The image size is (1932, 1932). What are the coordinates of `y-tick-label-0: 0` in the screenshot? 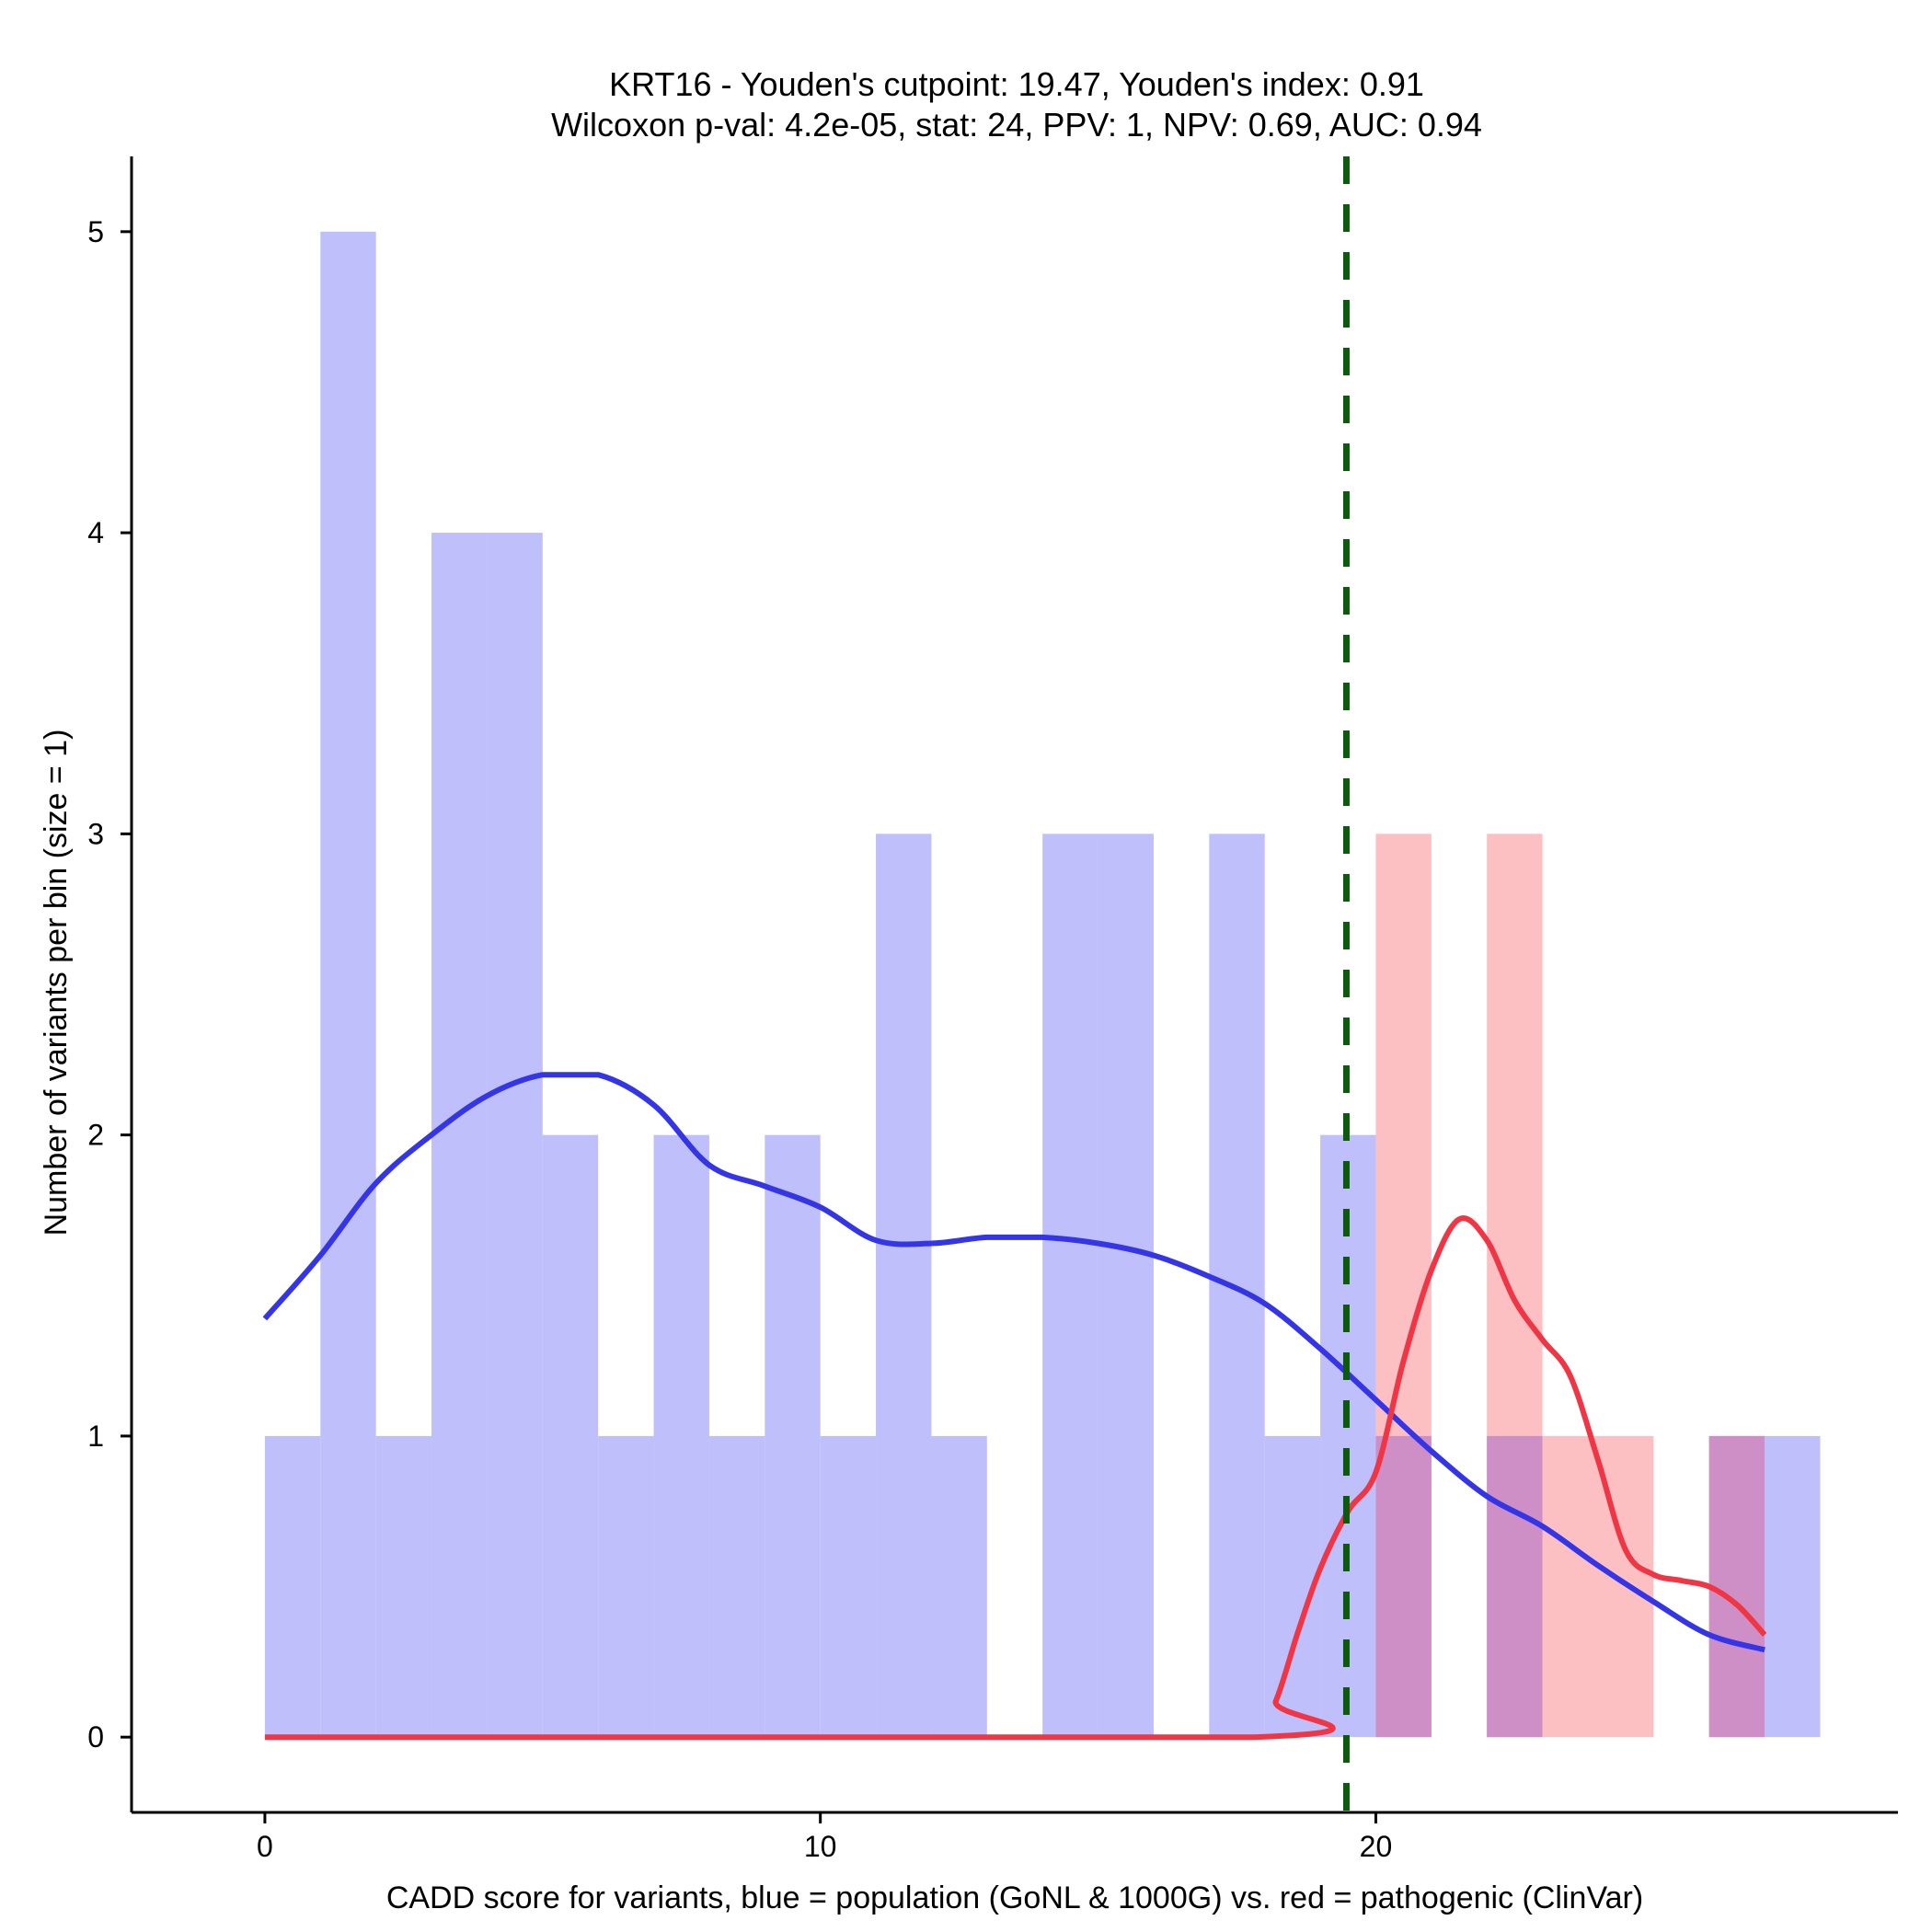 It's located at (95, 1737).